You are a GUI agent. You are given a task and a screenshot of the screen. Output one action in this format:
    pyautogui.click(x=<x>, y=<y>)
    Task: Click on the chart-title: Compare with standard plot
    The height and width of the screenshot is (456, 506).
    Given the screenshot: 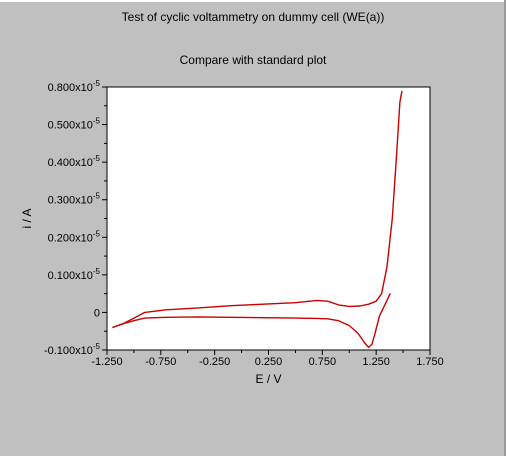 What is the action you would take?
    pyautogui.click(x=253, y=60)
    